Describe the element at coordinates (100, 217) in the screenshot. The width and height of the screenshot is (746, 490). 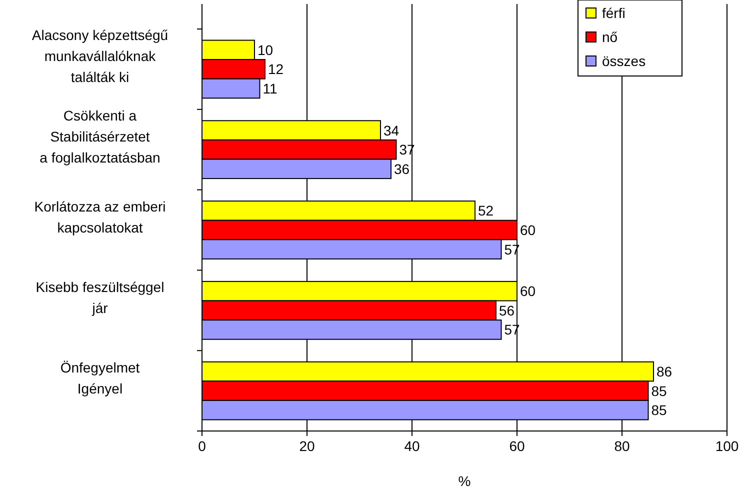
I see `y-tick-label: Korlátozza az emberi kapcsolatokat` at that location.